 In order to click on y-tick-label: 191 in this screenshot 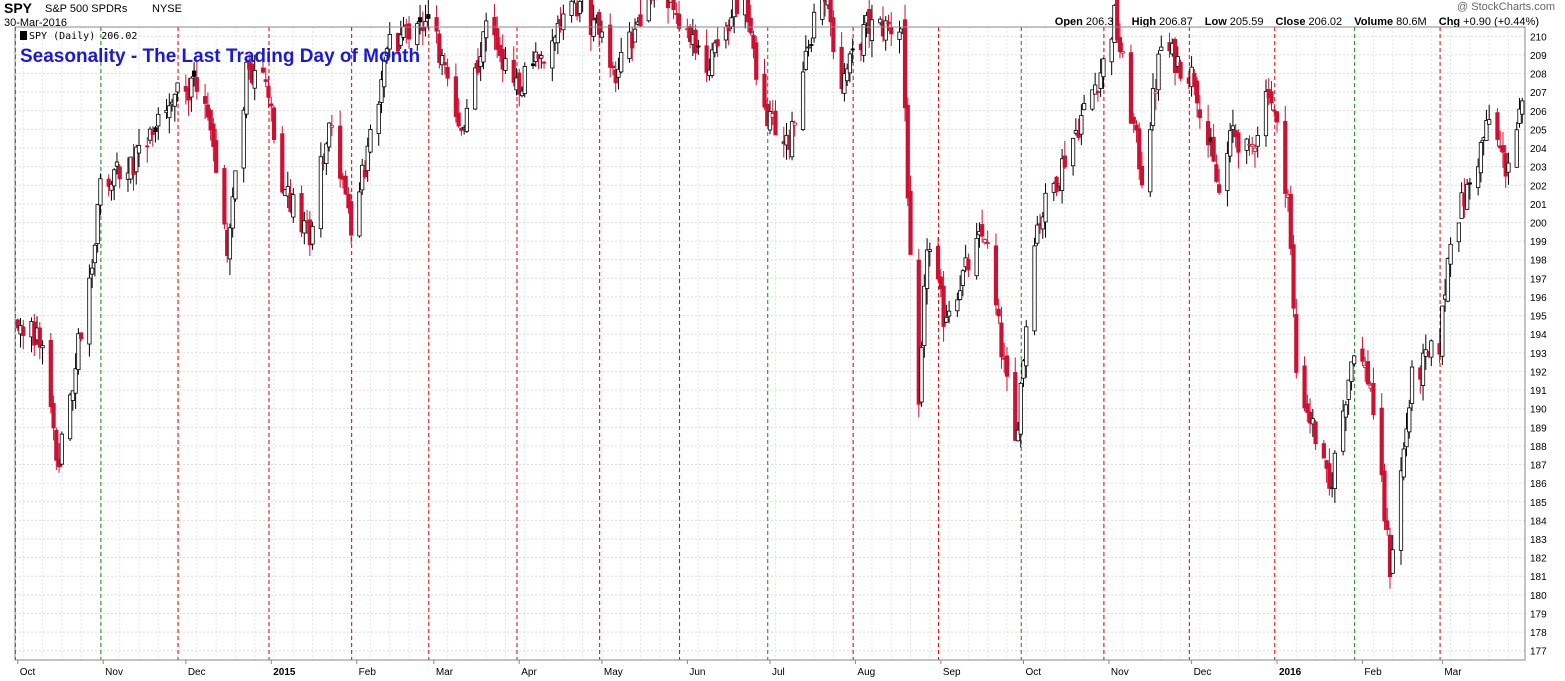, I will do `click(1538, 391)`.